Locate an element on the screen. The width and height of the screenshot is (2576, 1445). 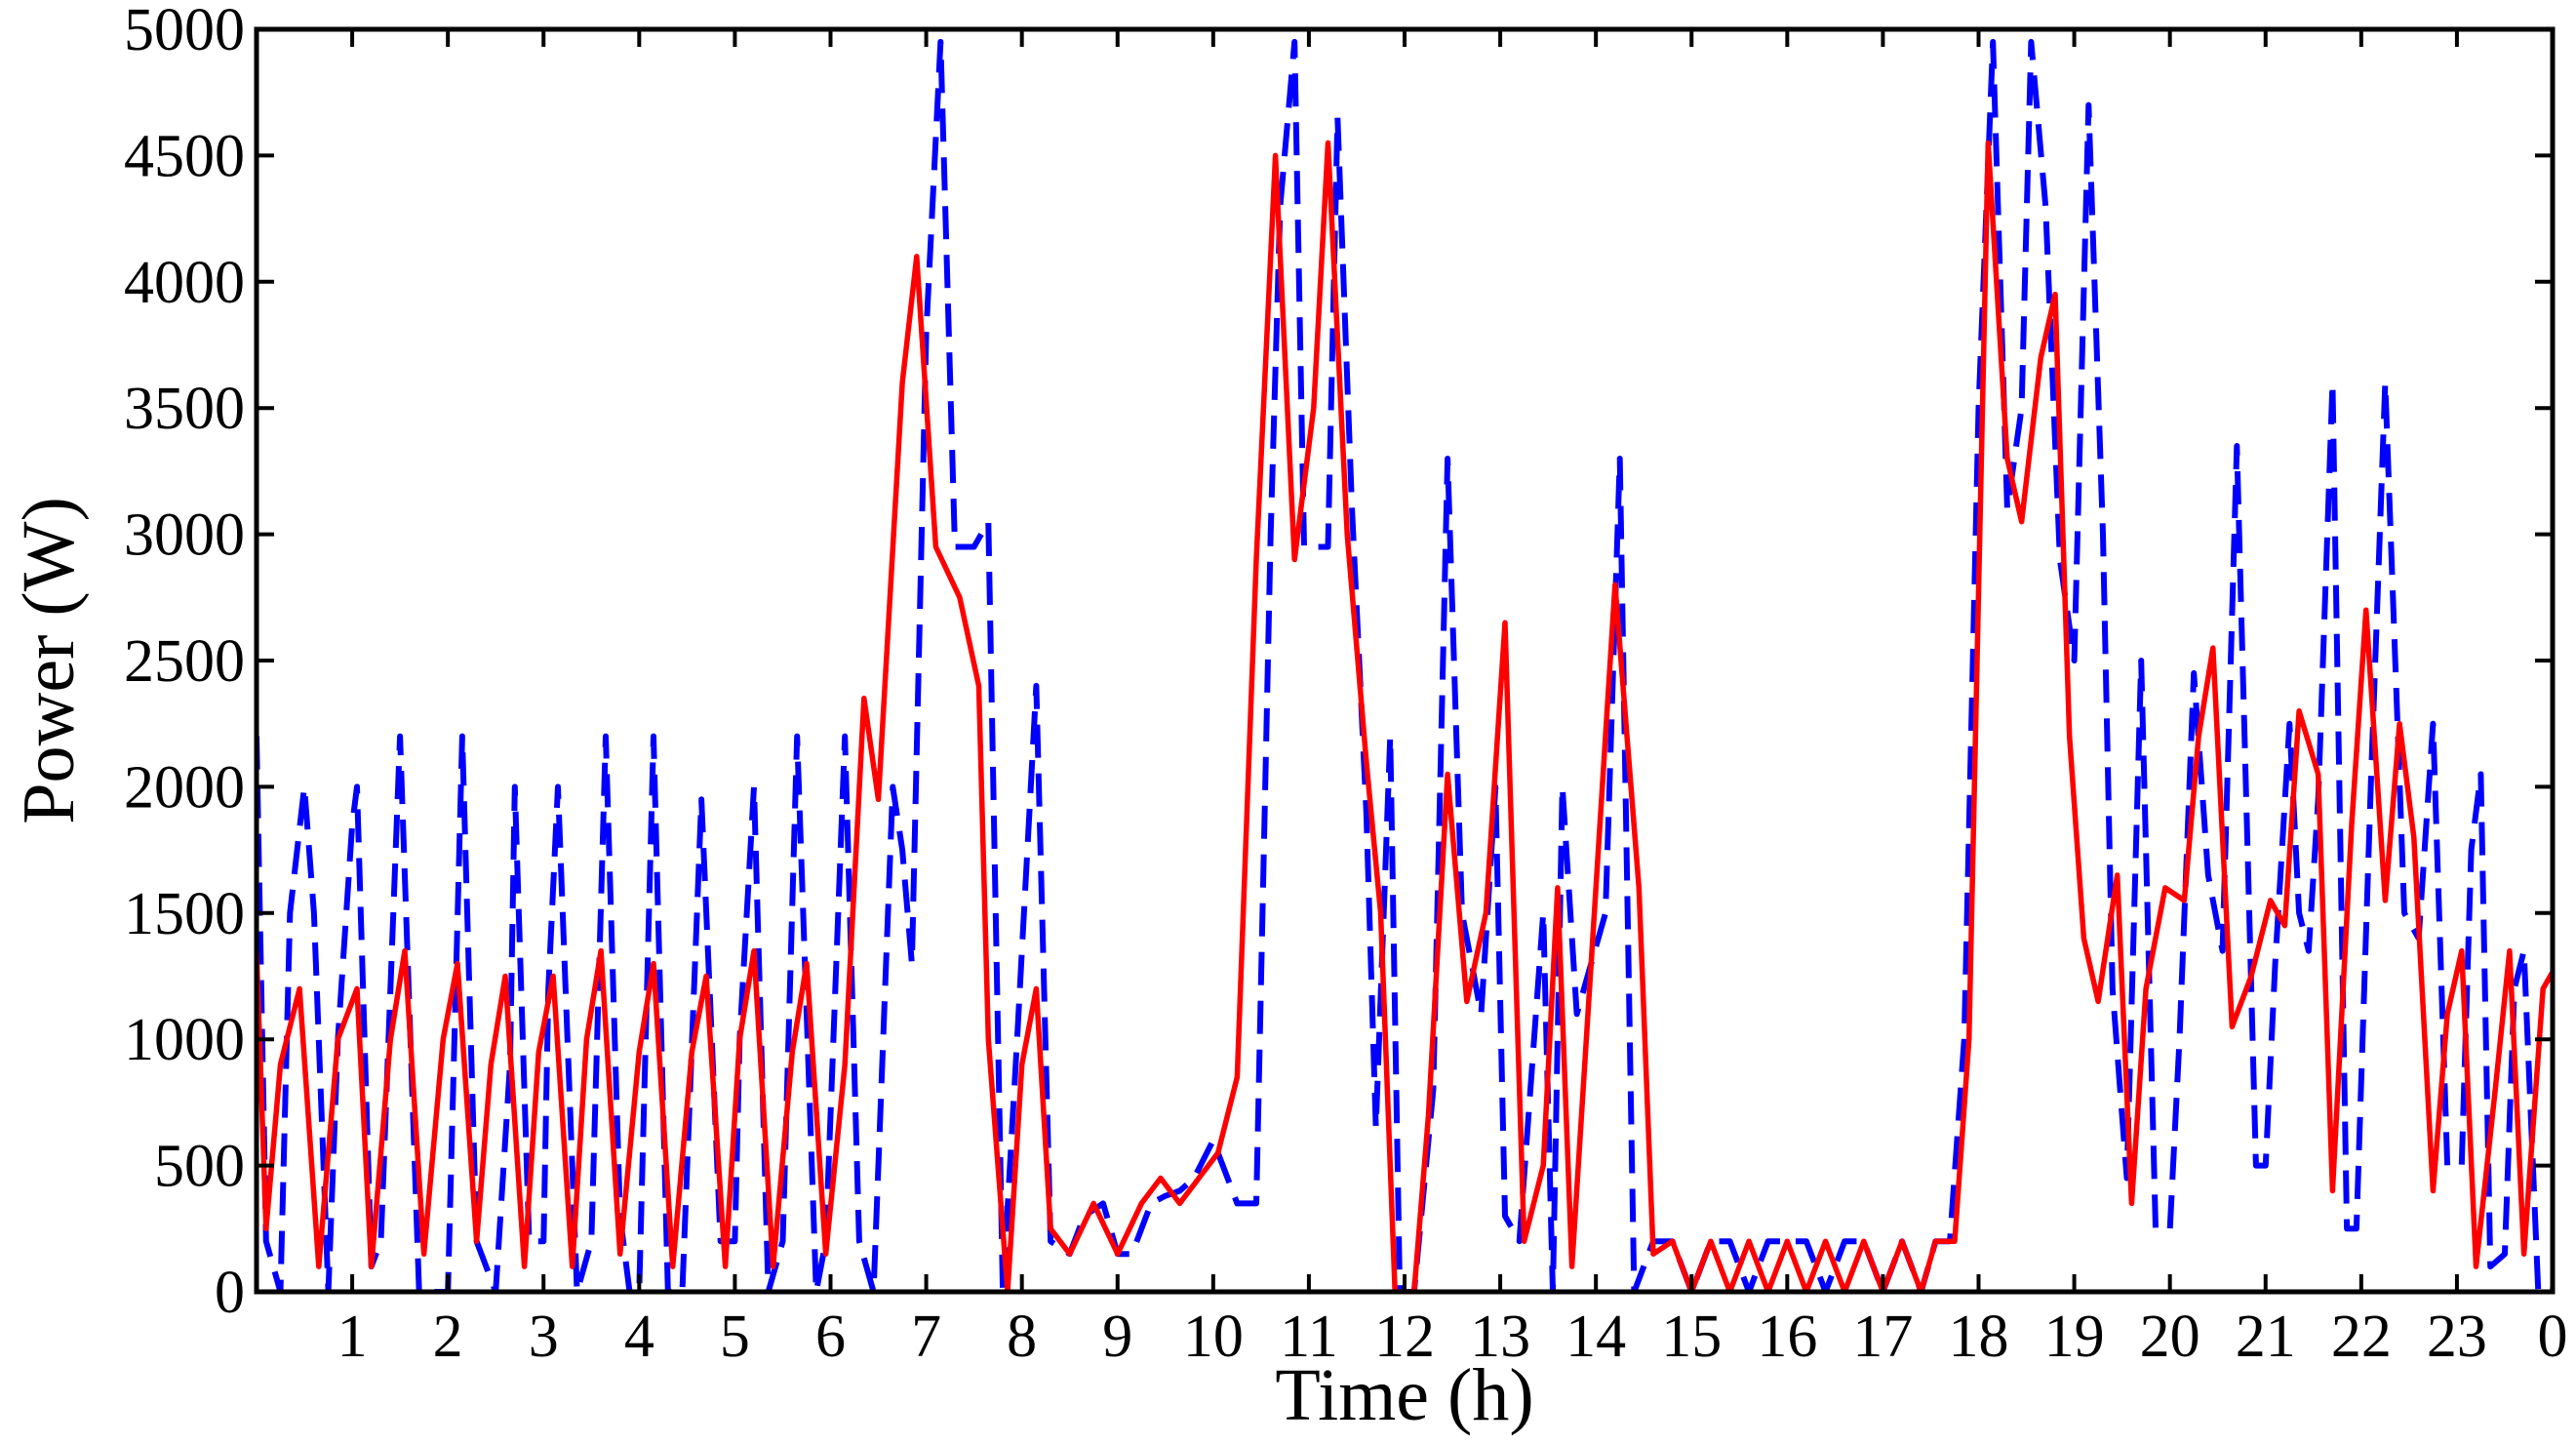
y-tick-label: 1500 is located at coordinates (184, 914).